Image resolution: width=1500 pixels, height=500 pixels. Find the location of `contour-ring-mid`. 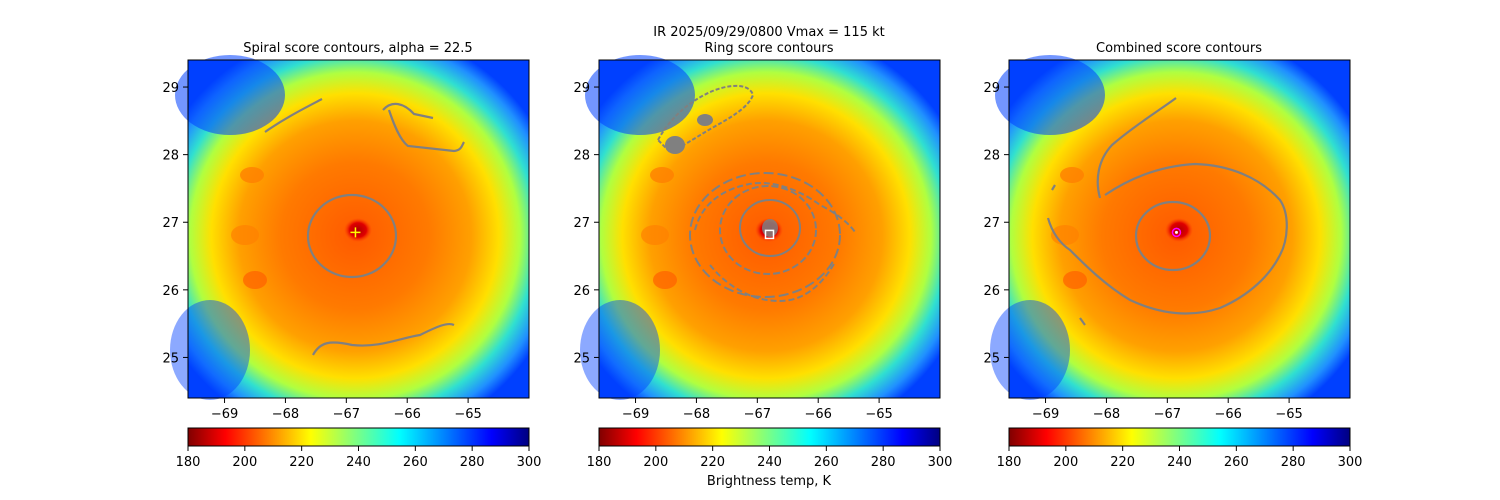

contour-ring-mid is located at coordinates (768, 230).